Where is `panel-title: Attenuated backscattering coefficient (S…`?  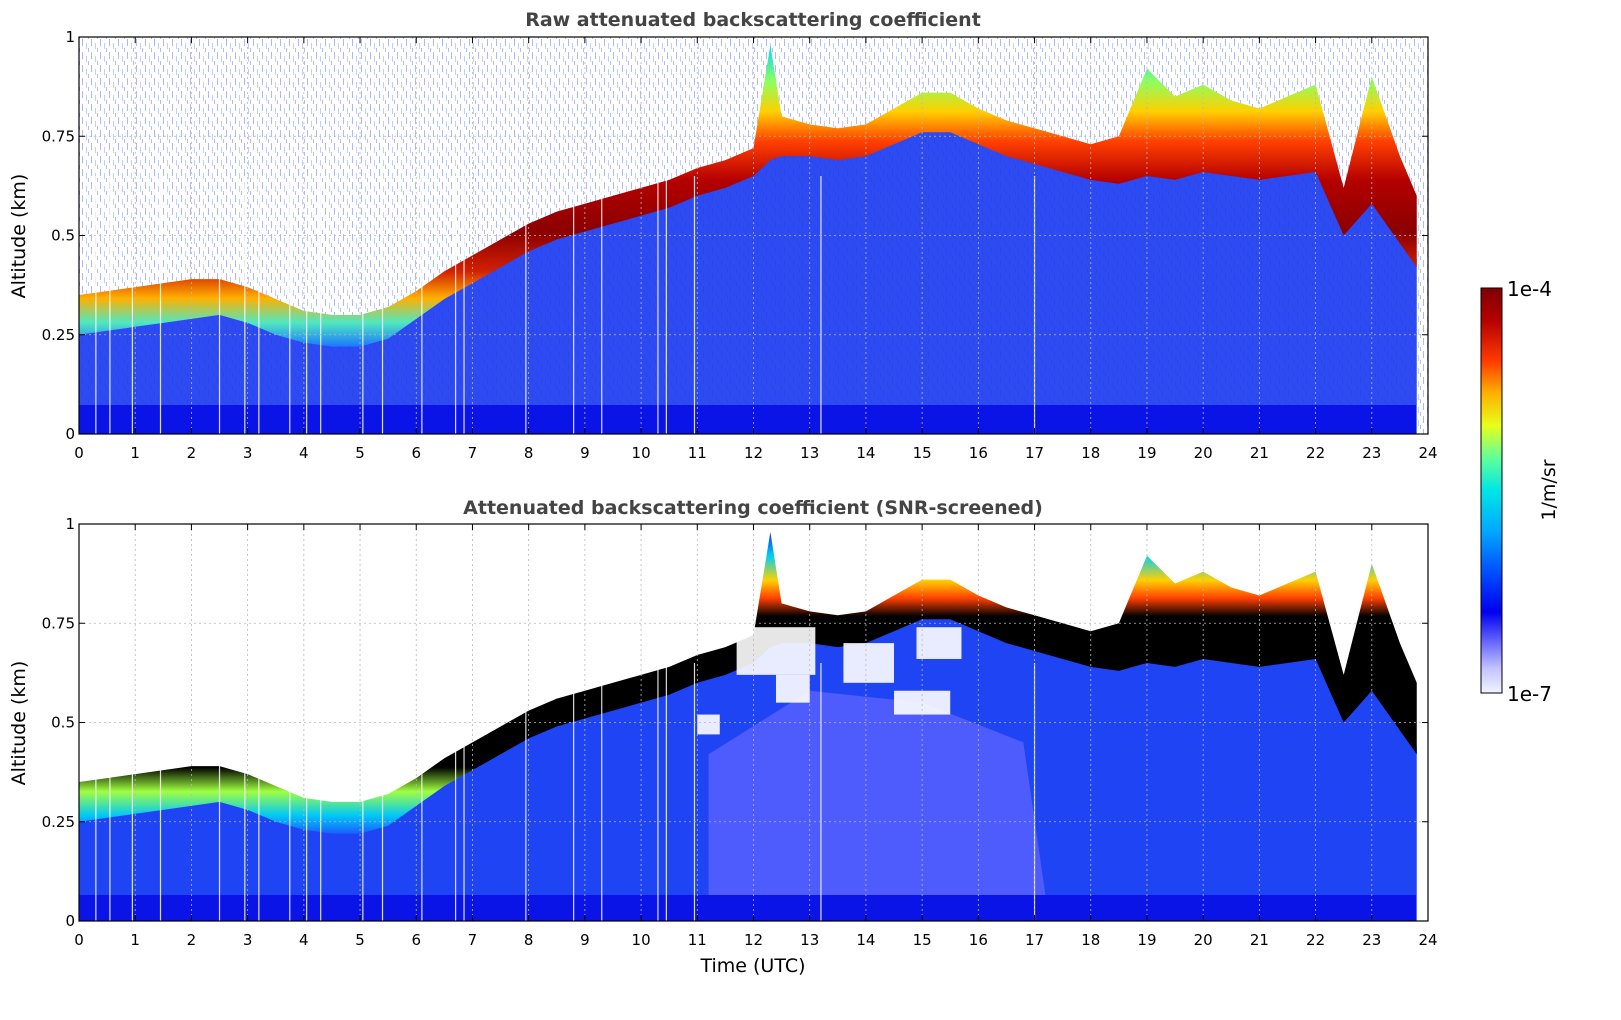 panel-title: Attenuated backscattering coefficient (S… is located at coordinates (753, 508).